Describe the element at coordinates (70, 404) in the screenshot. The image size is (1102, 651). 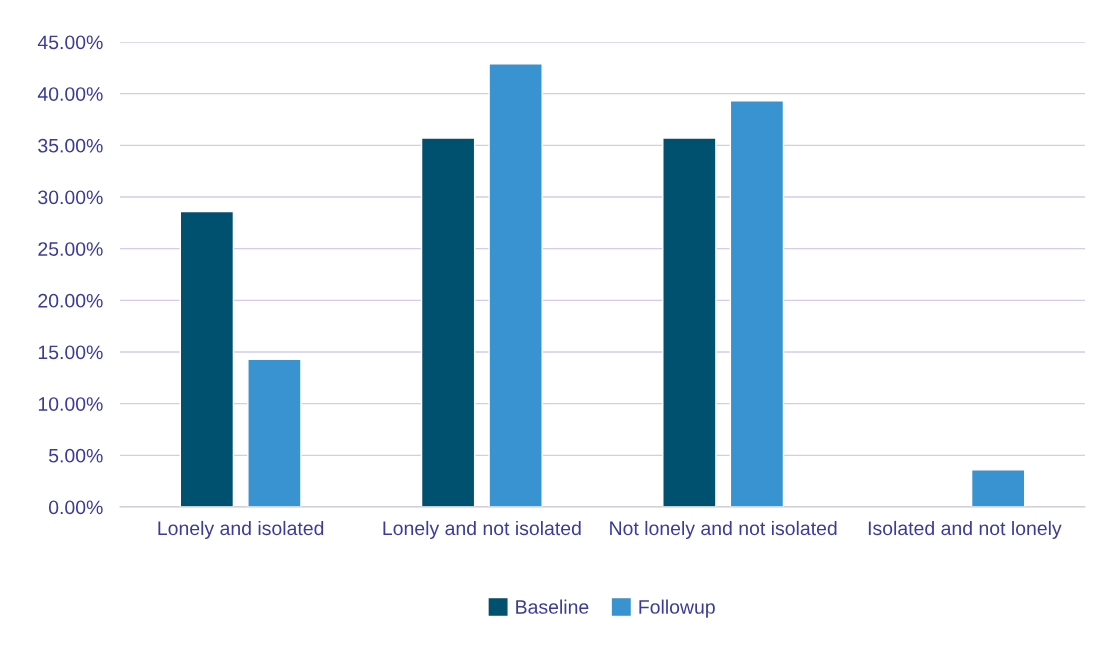
I see `y-tick-label: 10.00%` at that location.